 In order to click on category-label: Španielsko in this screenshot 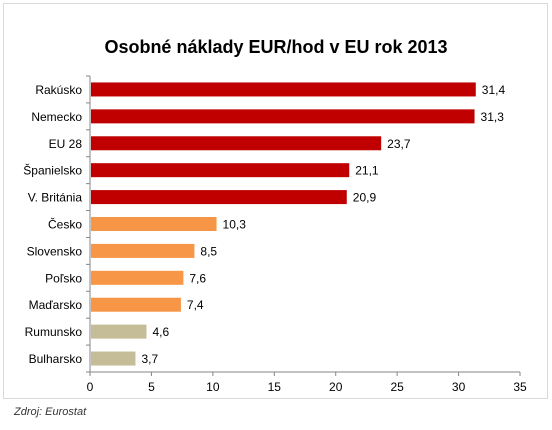, I will do `click(52, 170)`.